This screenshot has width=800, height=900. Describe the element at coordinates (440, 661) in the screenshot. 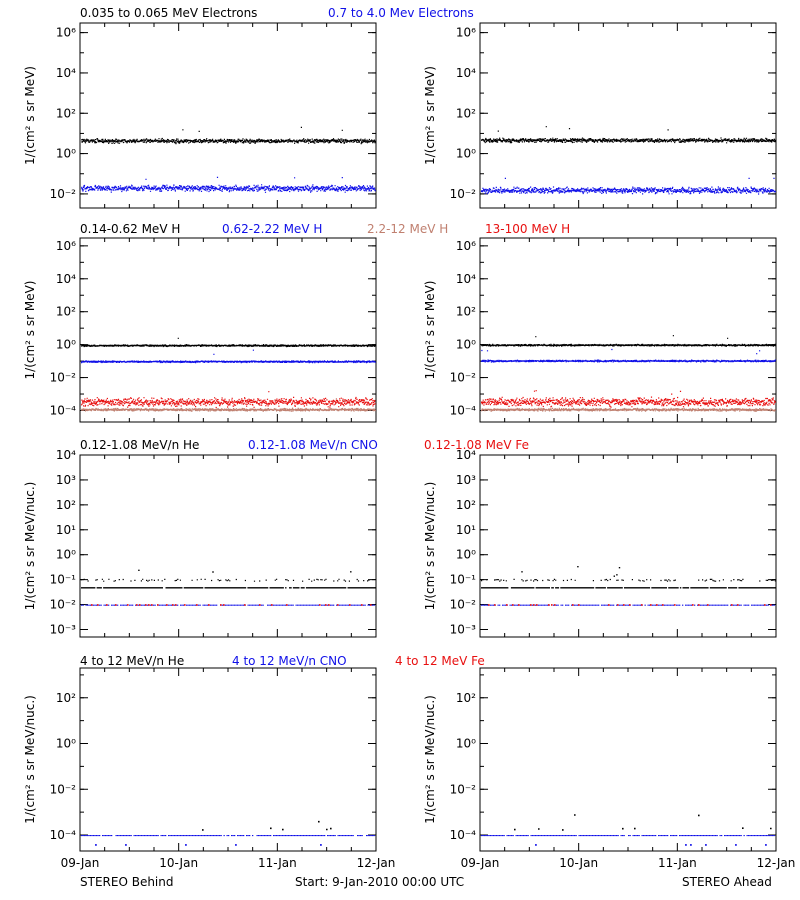

I see `legend-entry: 4 to 12 MeV Fe` at that location.